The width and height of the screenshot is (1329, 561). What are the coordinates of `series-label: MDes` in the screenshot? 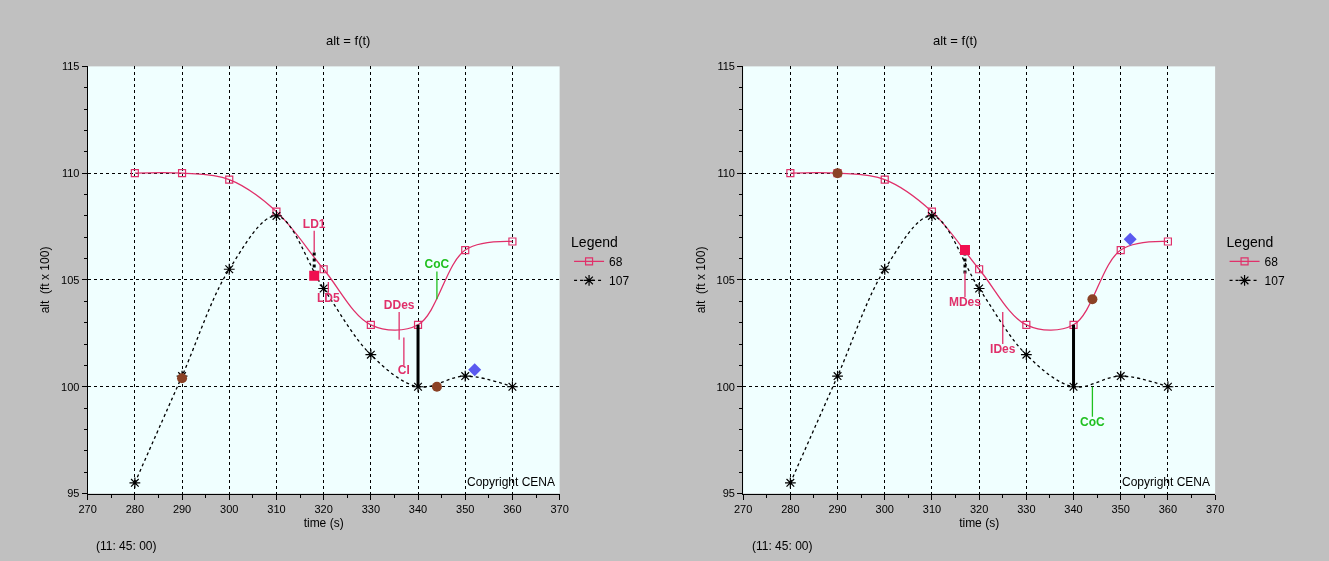 It's located at (965, 302).